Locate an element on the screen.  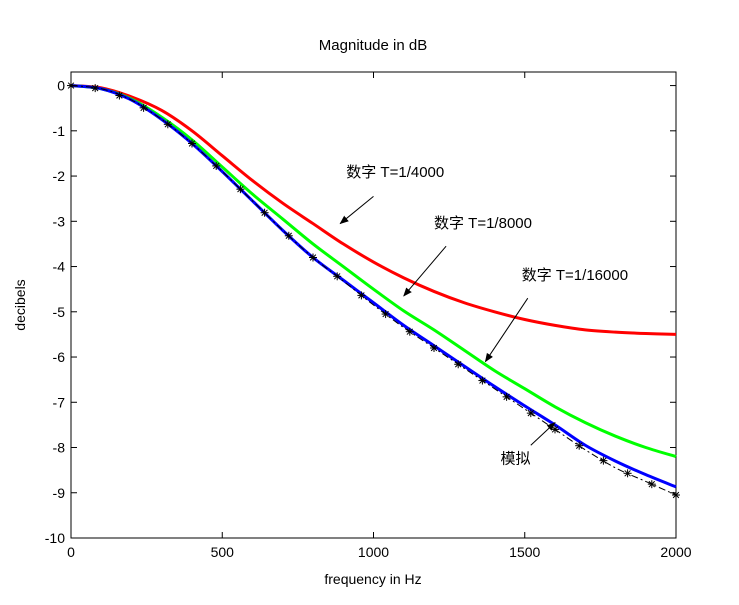
y-tick-label: -4 is located at coordinates (59, 267).